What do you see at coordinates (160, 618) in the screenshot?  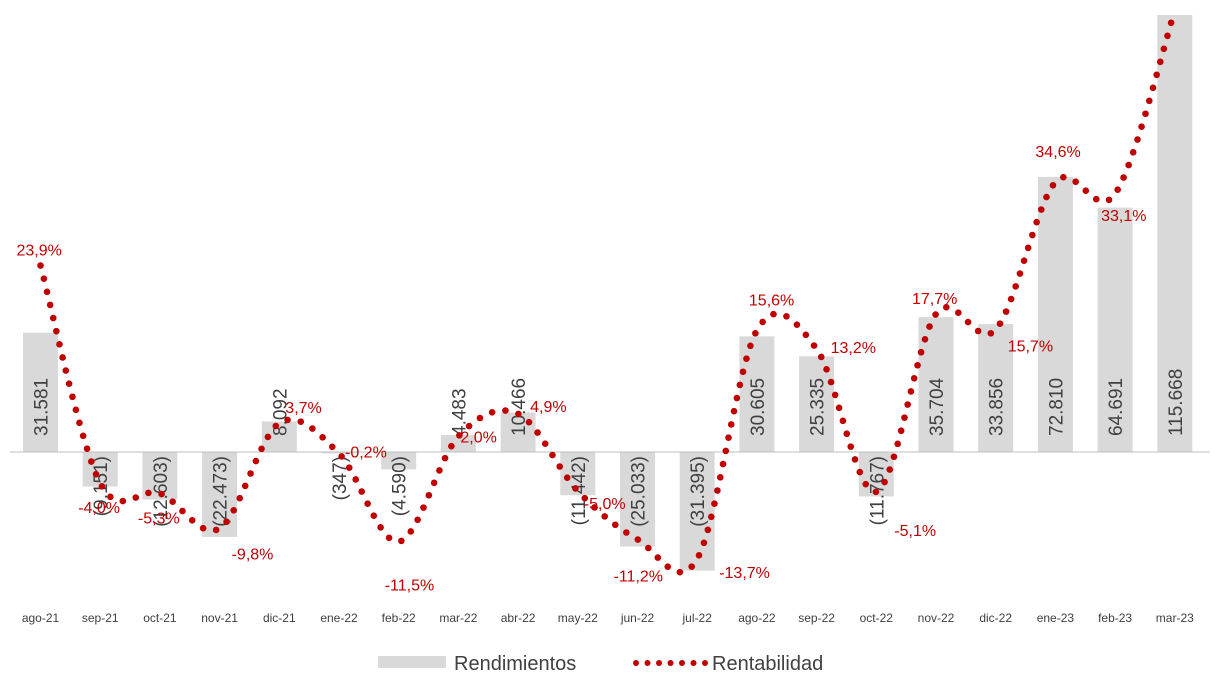 I see `x-tick-oct-21: oct-21` at bounding box center [160, 618].